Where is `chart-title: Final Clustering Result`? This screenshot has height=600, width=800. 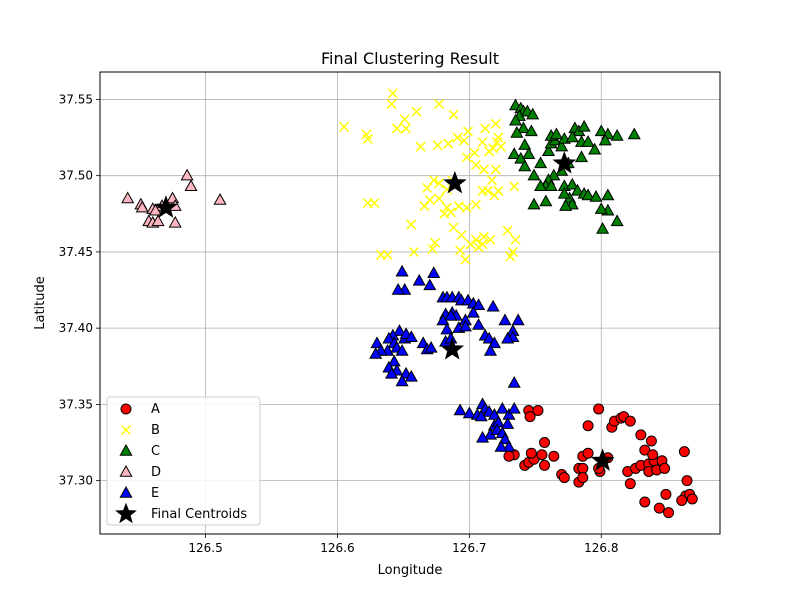 chart-title: Final Clustering Result is located at coordinates (410, 58).